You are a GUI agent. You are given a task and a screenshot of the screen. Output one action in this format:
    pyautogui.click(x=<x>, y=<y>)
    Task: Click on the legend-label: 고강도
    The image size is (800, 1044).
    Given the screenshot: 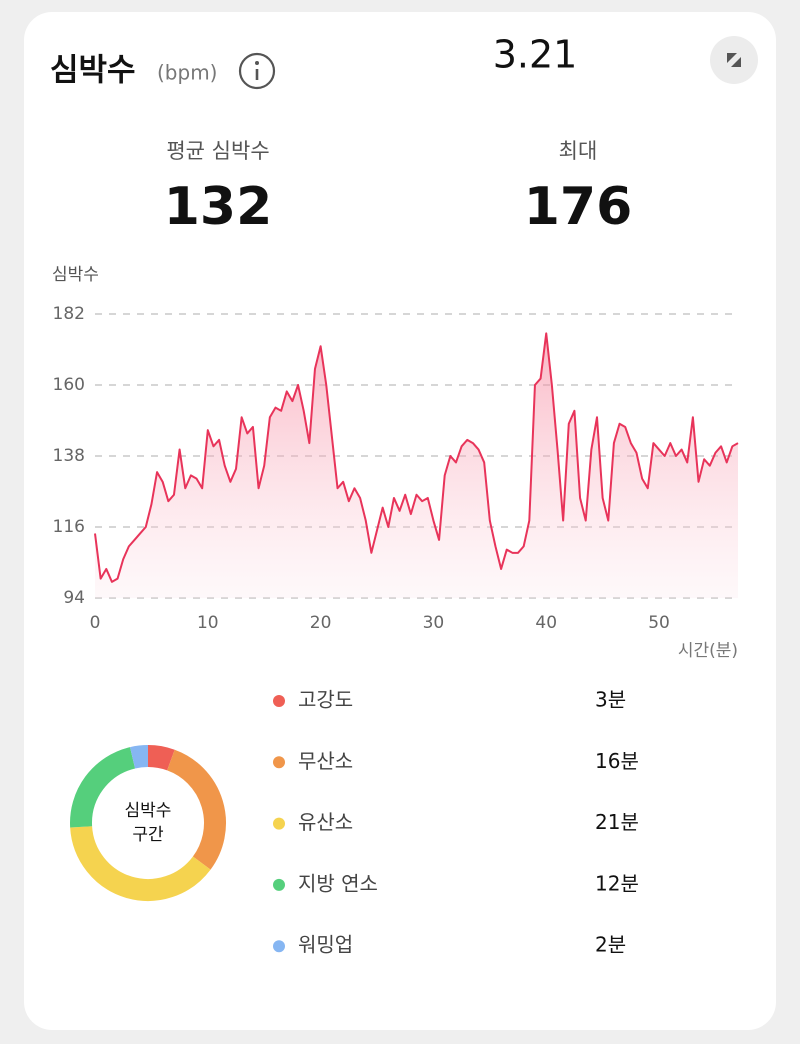 What is the action you would take?
    pyautogui.click(x=325, y=700)
    